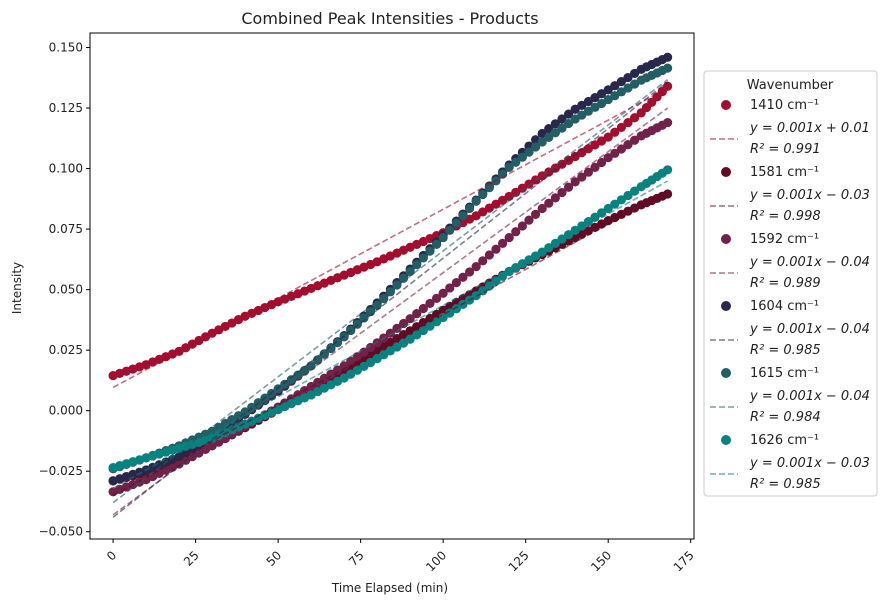 This screenshot has height=604, width=886. Describe the element at coordinates (61, 532) in the screenshot. I see `y-tick-label: −0.050` at that location.